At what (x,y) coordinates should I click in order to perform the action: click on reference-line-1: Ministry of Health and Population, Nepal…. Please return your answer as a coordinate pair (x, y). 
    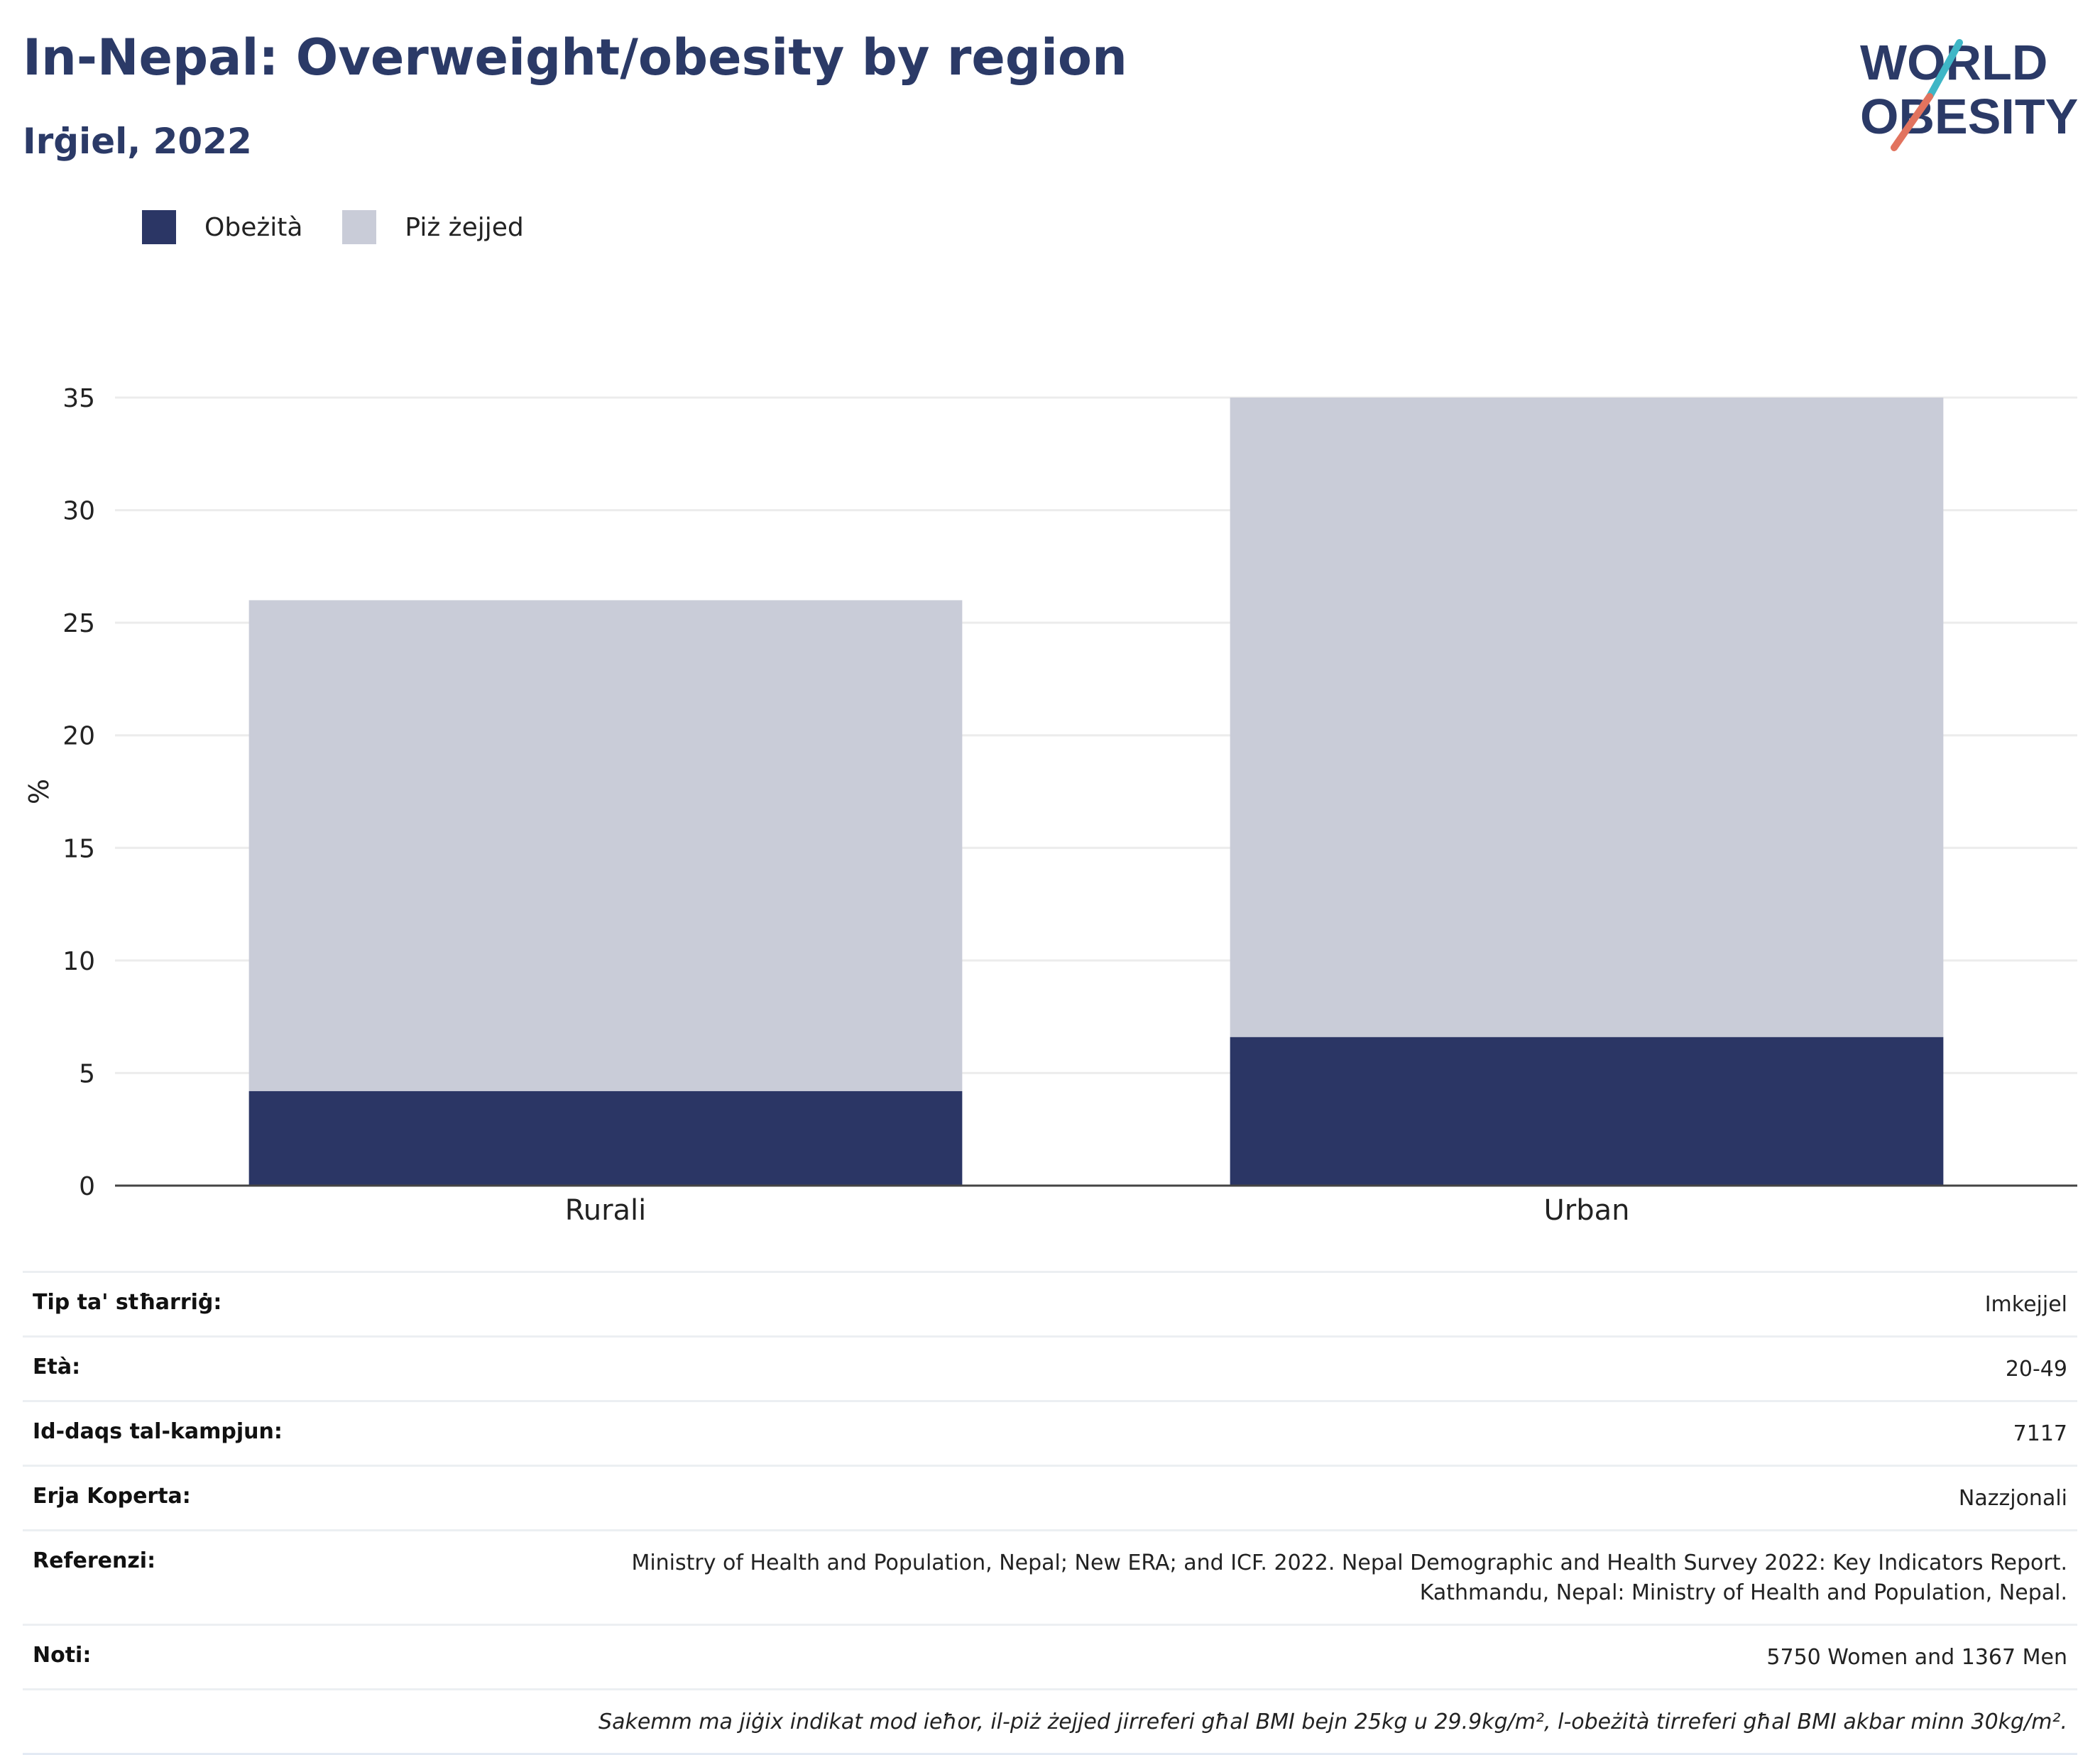
    Looking at the image, I should click on (1349, 1563).